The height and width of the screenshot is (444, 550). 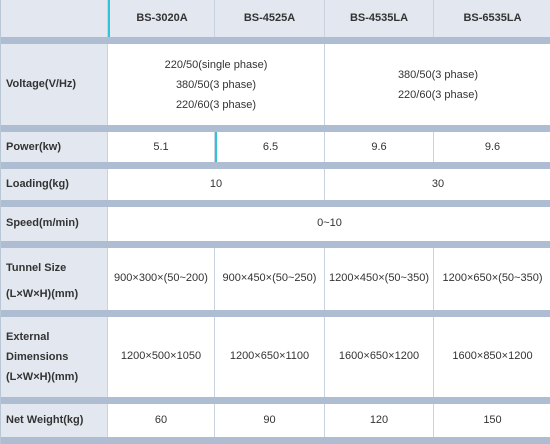 What do you see at coordinates (161, 356) in the screenshot?
I see `external-value-1: 1200×500×1050` at bounding box center [161, 356].